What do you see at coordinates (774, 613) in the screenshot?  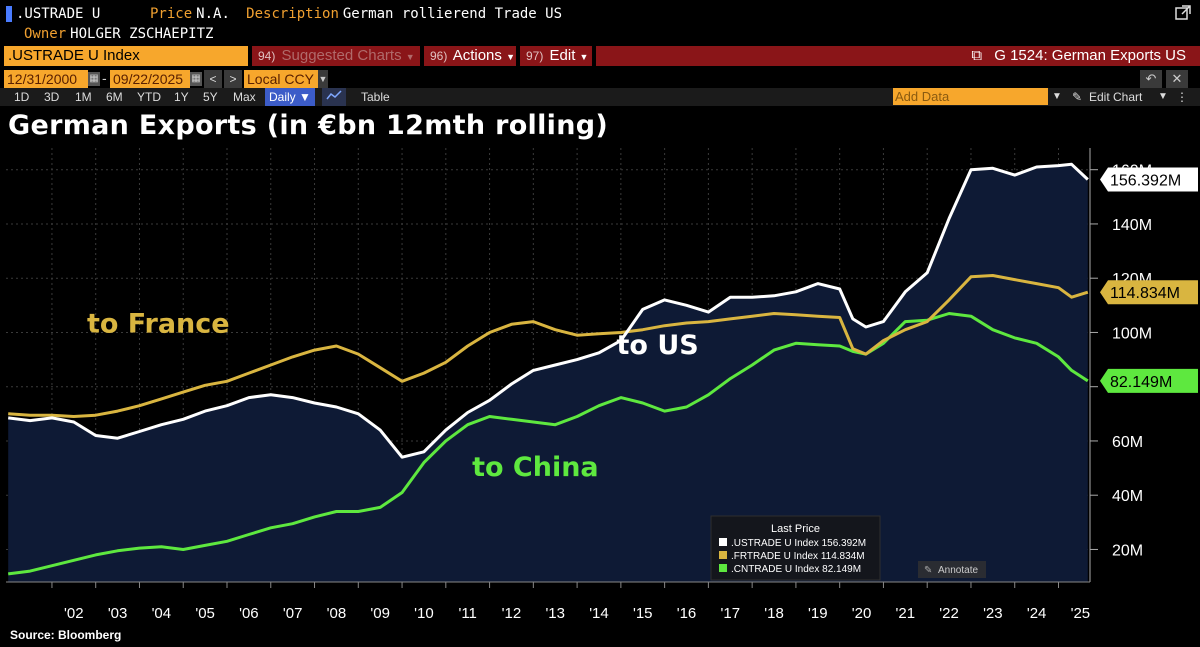 I see `x-tick-label: '18` at bounding box center [774, 613].